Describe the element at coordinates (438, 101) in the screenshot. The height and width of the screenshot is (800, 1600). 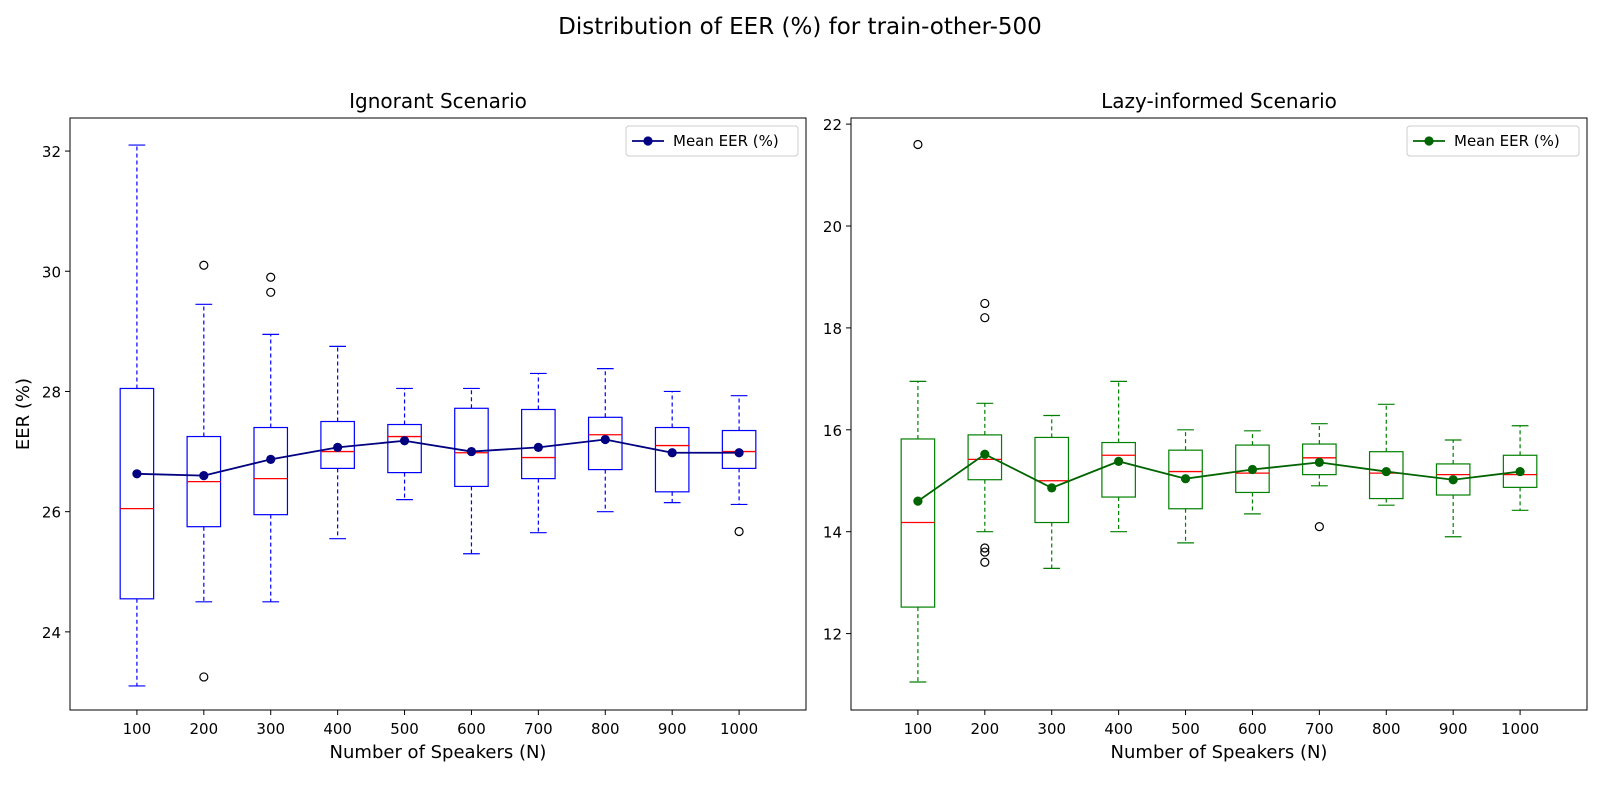
I see `subplot-title: Ignorant Scenario` at that location.